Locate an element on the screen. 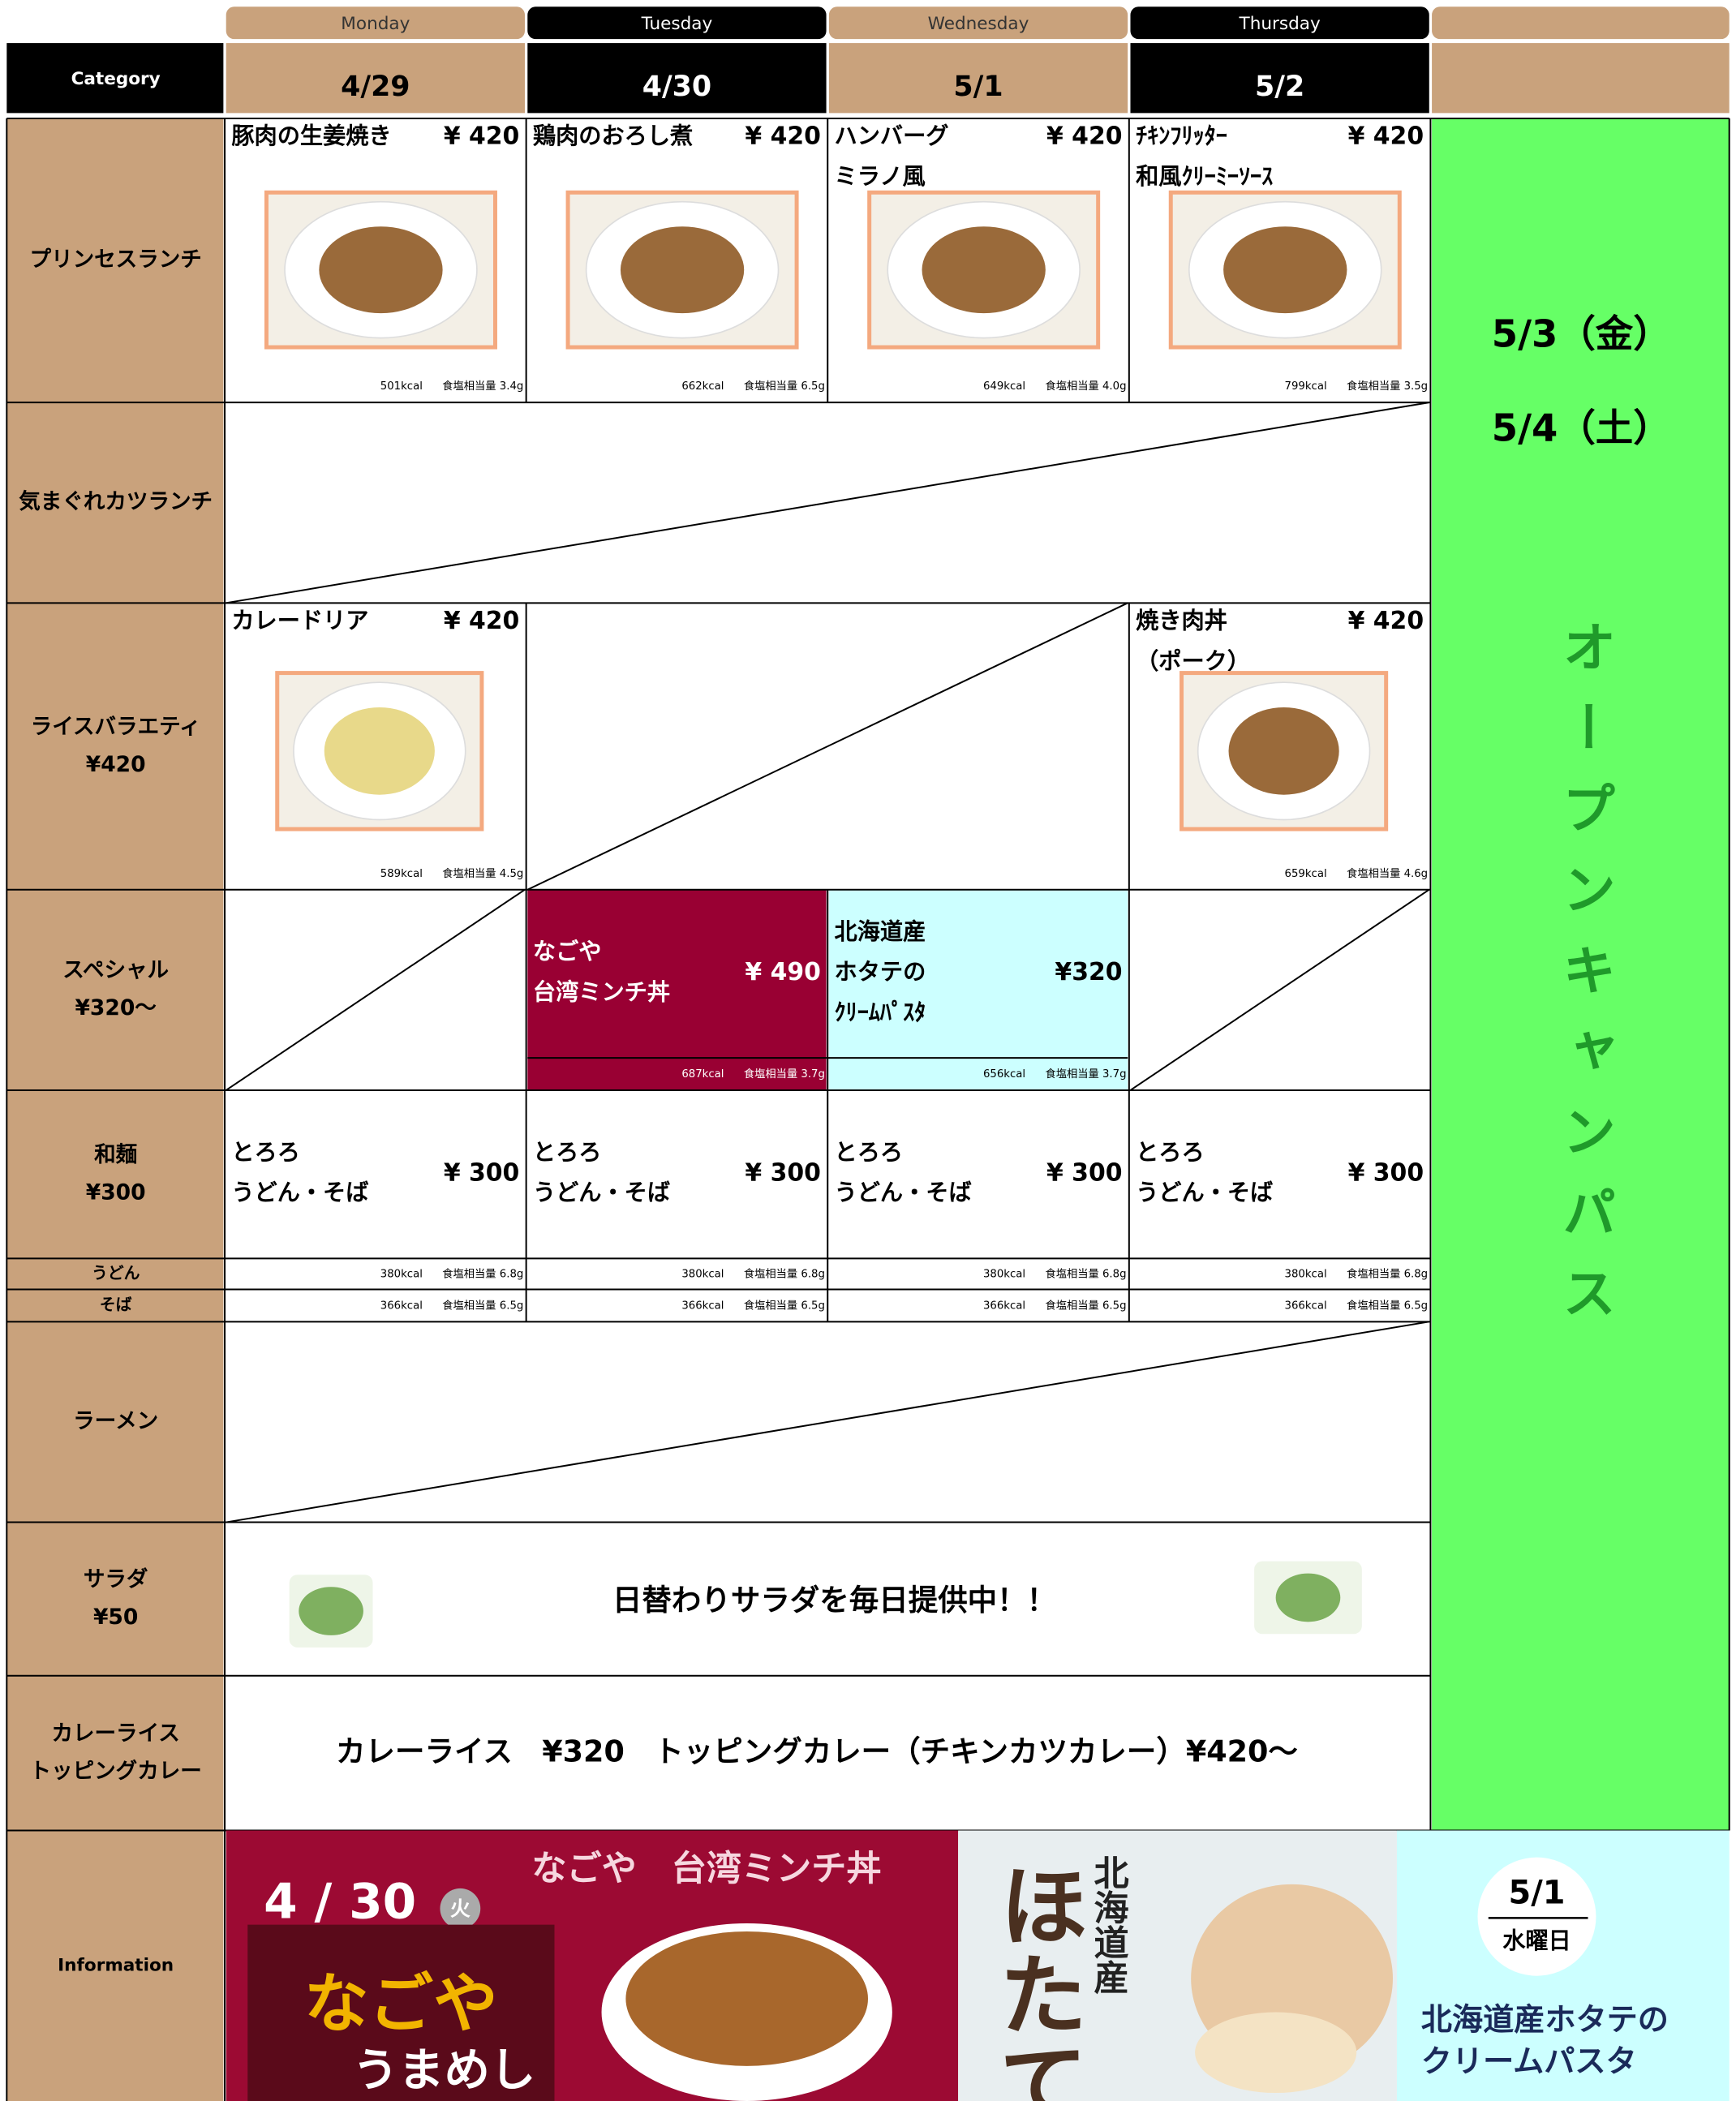 The height and width of the screenshot is (2101, 1736). pasta-text: 北海道産ホタテの is located at coordinates (1545, 2020).